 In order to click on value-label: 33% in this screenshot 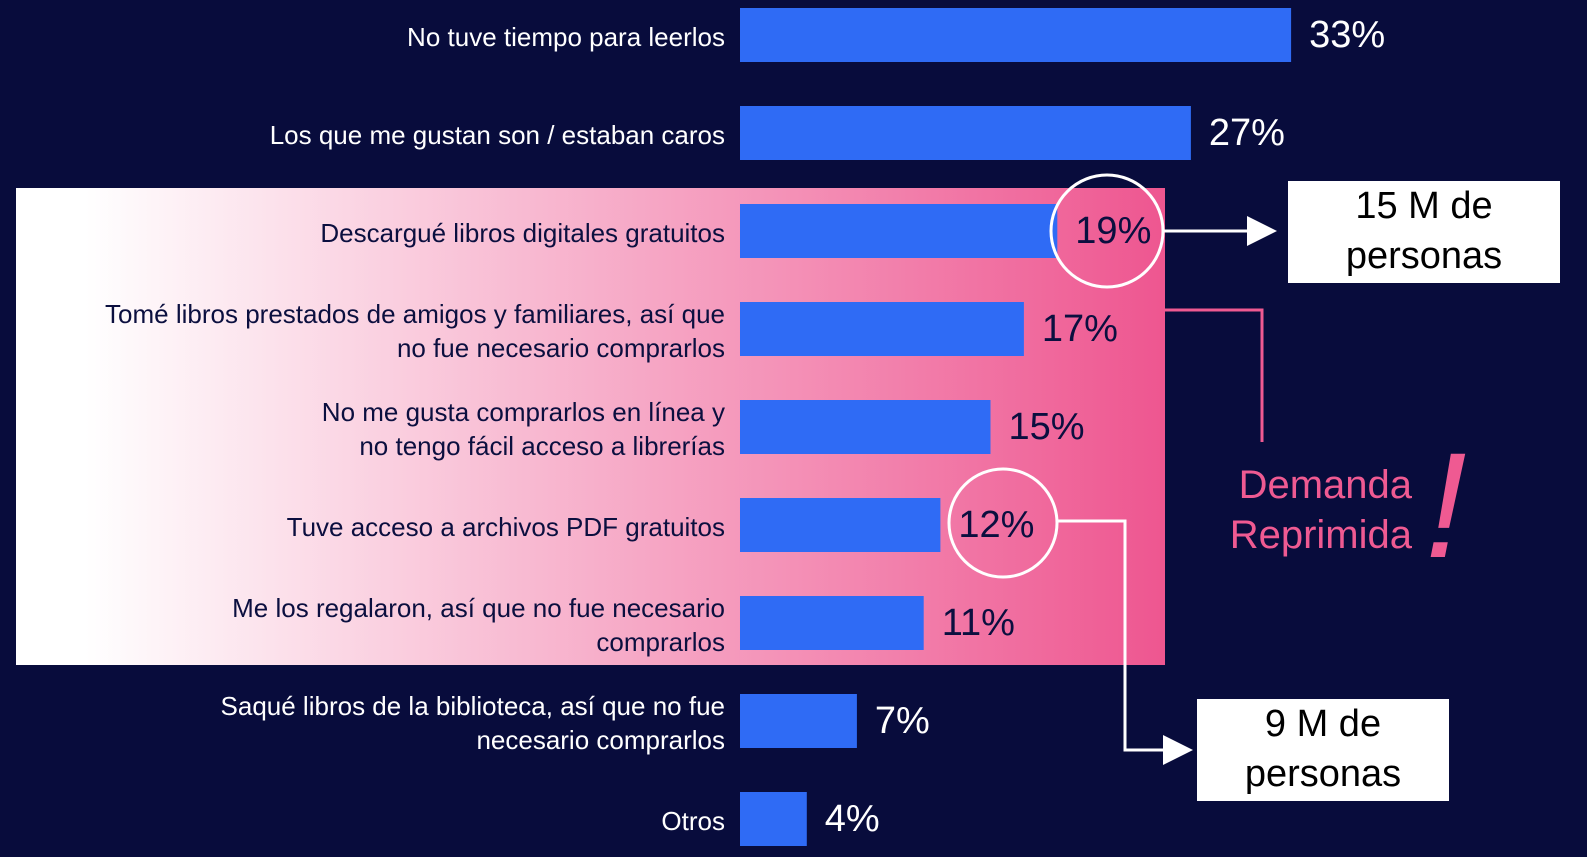, I will do `click(1347, 35)`.